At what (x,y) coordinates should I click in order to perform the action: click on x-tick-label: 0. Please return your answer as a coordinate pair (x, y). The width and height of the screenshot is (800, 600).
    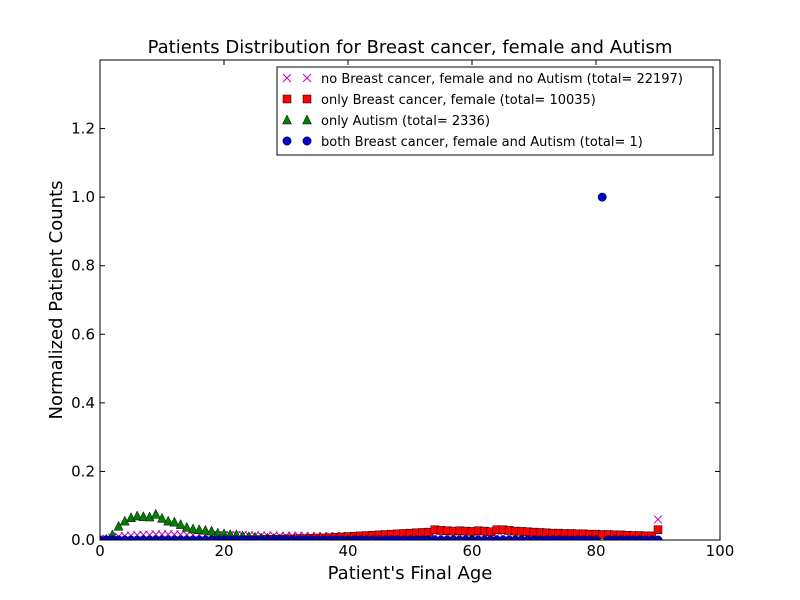
    Looking at the image, I should click on (100, 551).